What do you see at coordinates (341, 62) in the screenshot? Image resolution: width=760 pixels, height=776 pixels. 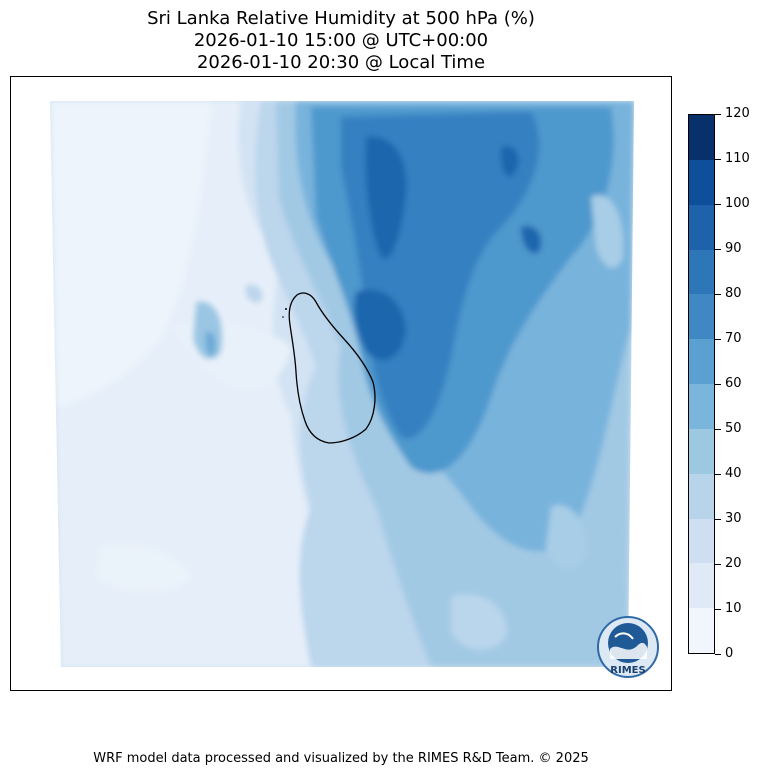 I see `local-time: 2026-01-10 20:30 @ Local Time` at bounding box center [341, 62].